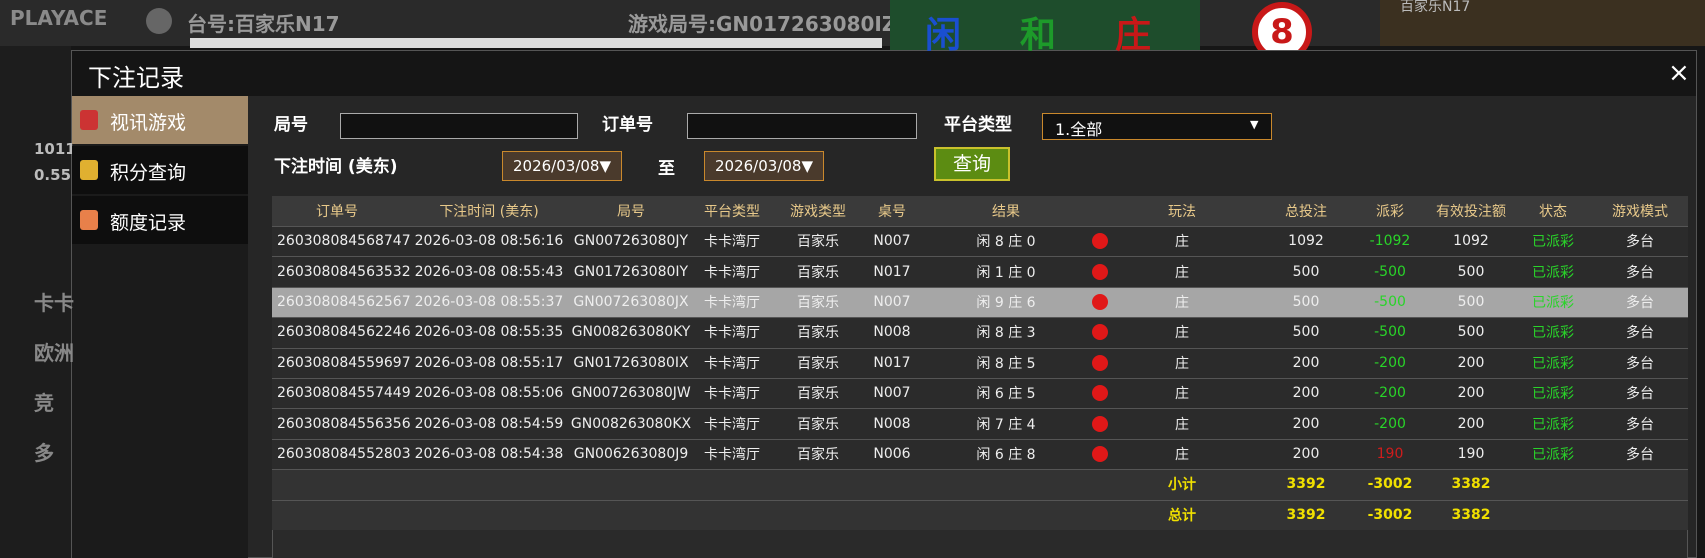  What do you see at coordinates (489, 302) in the screenshot?
I see `table-cell: 2026-03-08 08:55:37` at bounding box center [489, 302].